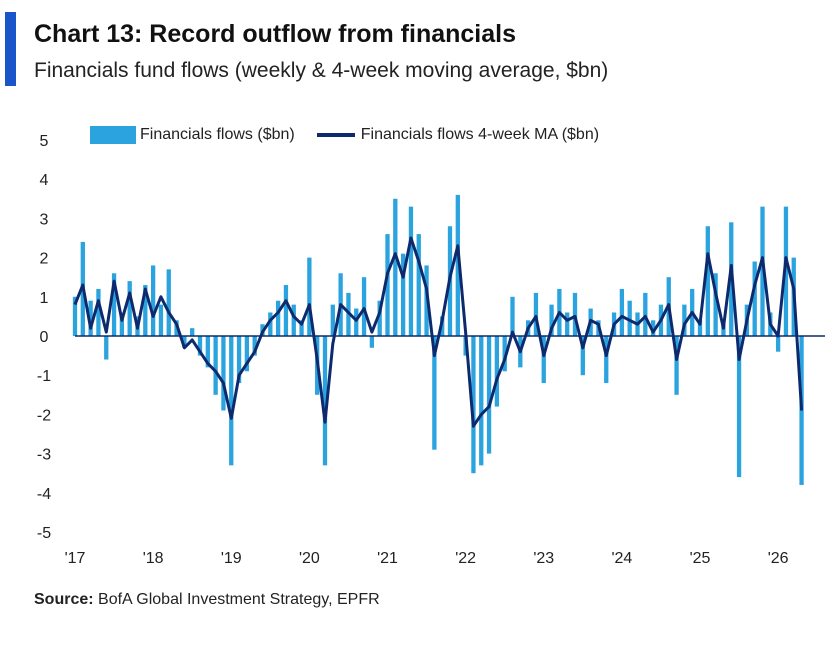 The width and height of the screenshot is (829, 651). Describe the element at coordinates (44, 298) in the screenshot. I see `y-tick-label: 1` at that location.